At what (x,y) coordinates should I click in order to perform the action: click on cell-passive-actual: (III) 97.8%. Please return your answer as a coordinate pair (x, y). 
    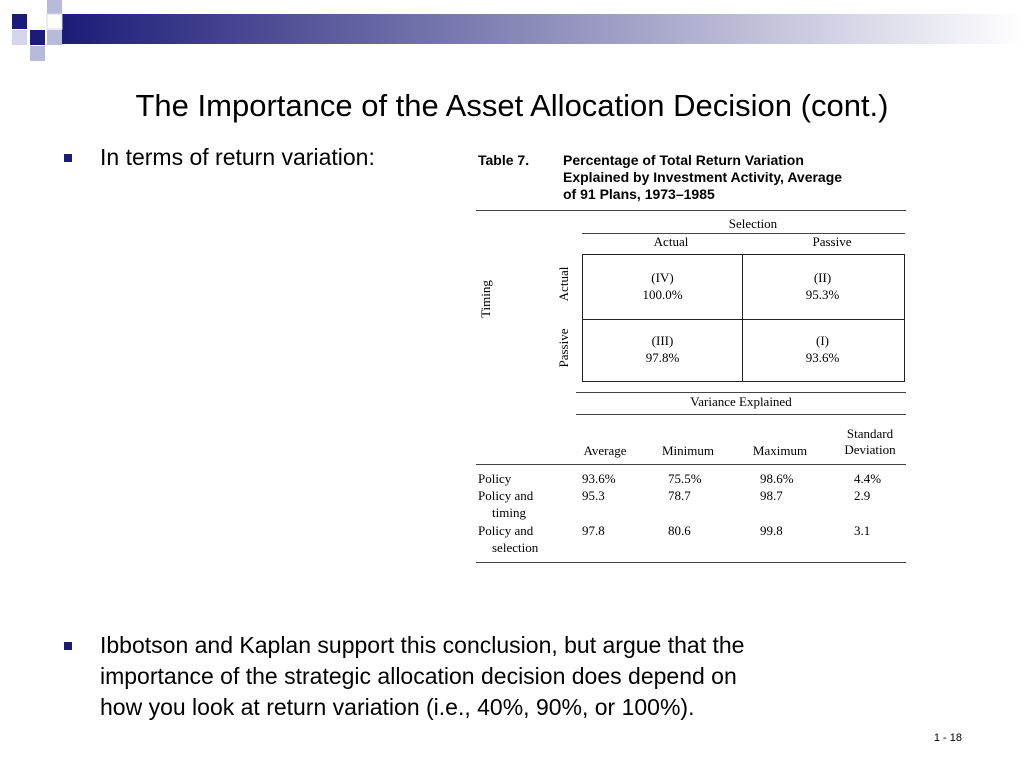
    Looking at the image, I should click on (662, 349).